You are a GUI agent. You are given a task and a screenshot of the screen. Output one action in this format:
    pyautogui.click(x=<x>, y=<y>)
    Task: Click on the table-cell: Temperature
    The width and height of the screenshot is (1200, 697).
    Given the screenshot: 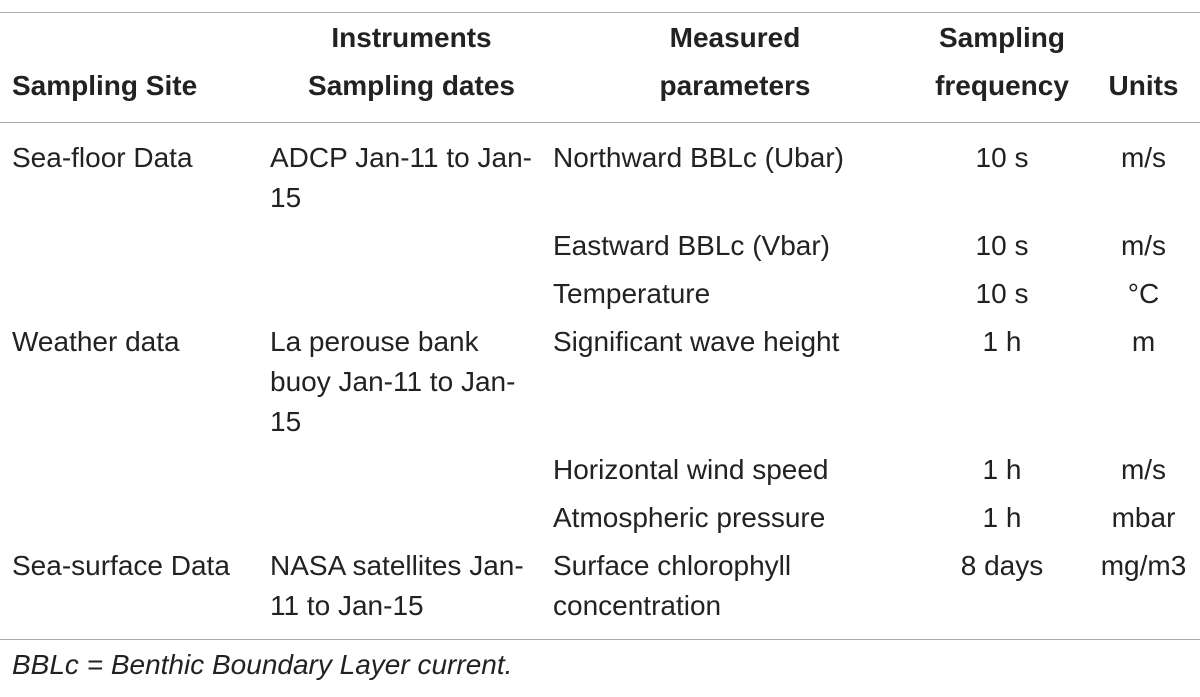 What is the action you would take?
    pyautogui.click(x=632, y=293)
    